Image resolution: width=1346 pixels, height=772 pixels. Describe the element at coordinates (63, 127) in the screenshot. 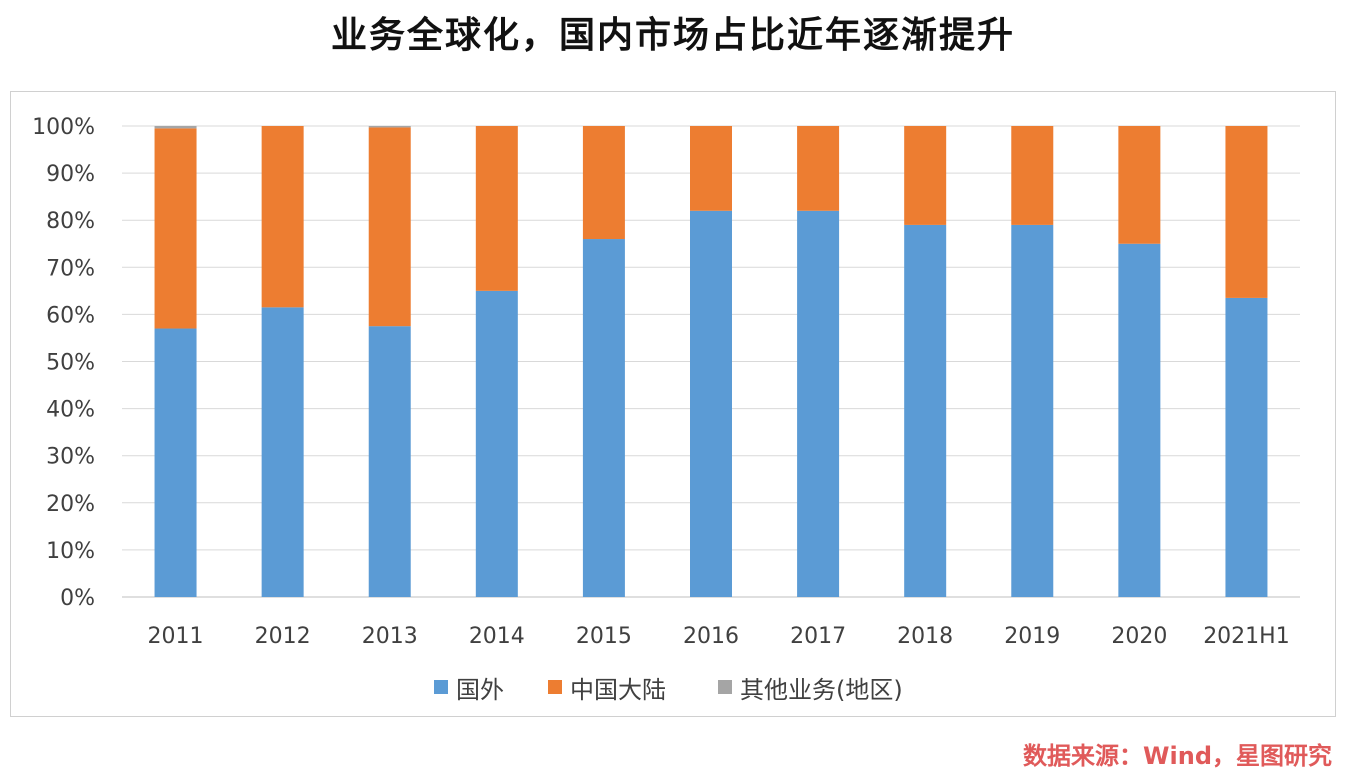

I see `y-tick-label: 100%` at that location.